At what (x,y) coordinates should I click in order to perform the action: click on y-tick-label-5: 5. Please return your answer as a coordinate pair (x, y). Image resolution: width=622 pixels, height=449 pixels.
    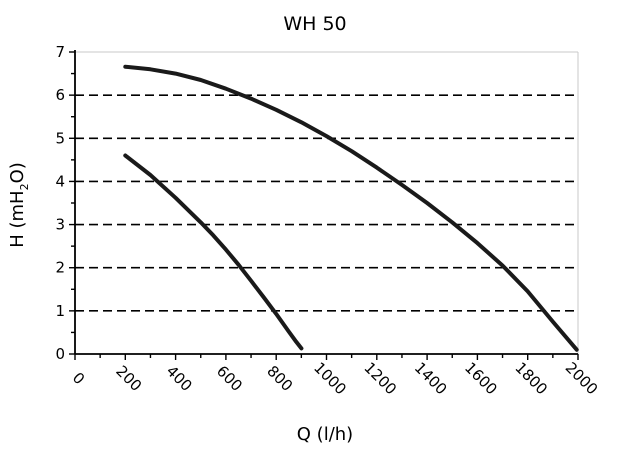
    Looking at the image, I should click on (60, 138).